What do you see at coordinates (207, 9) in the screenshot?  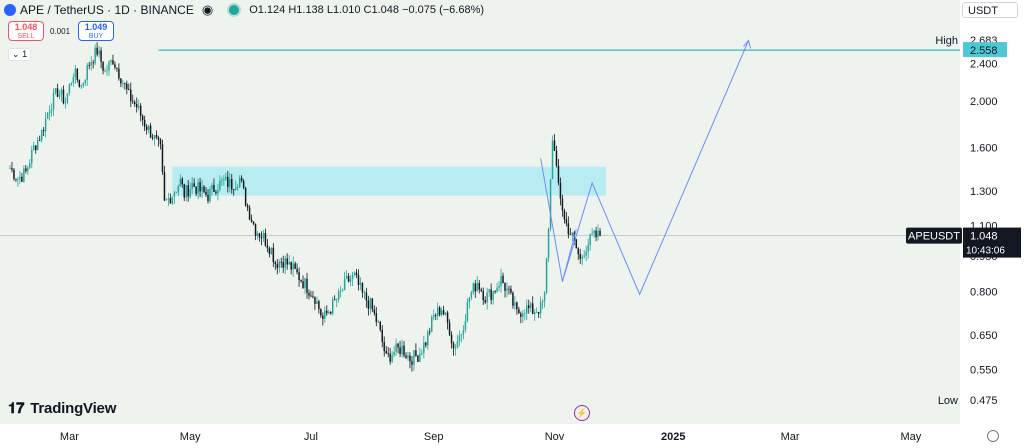 I see `eye-icon: ◉` at bounding box center [207, 9].